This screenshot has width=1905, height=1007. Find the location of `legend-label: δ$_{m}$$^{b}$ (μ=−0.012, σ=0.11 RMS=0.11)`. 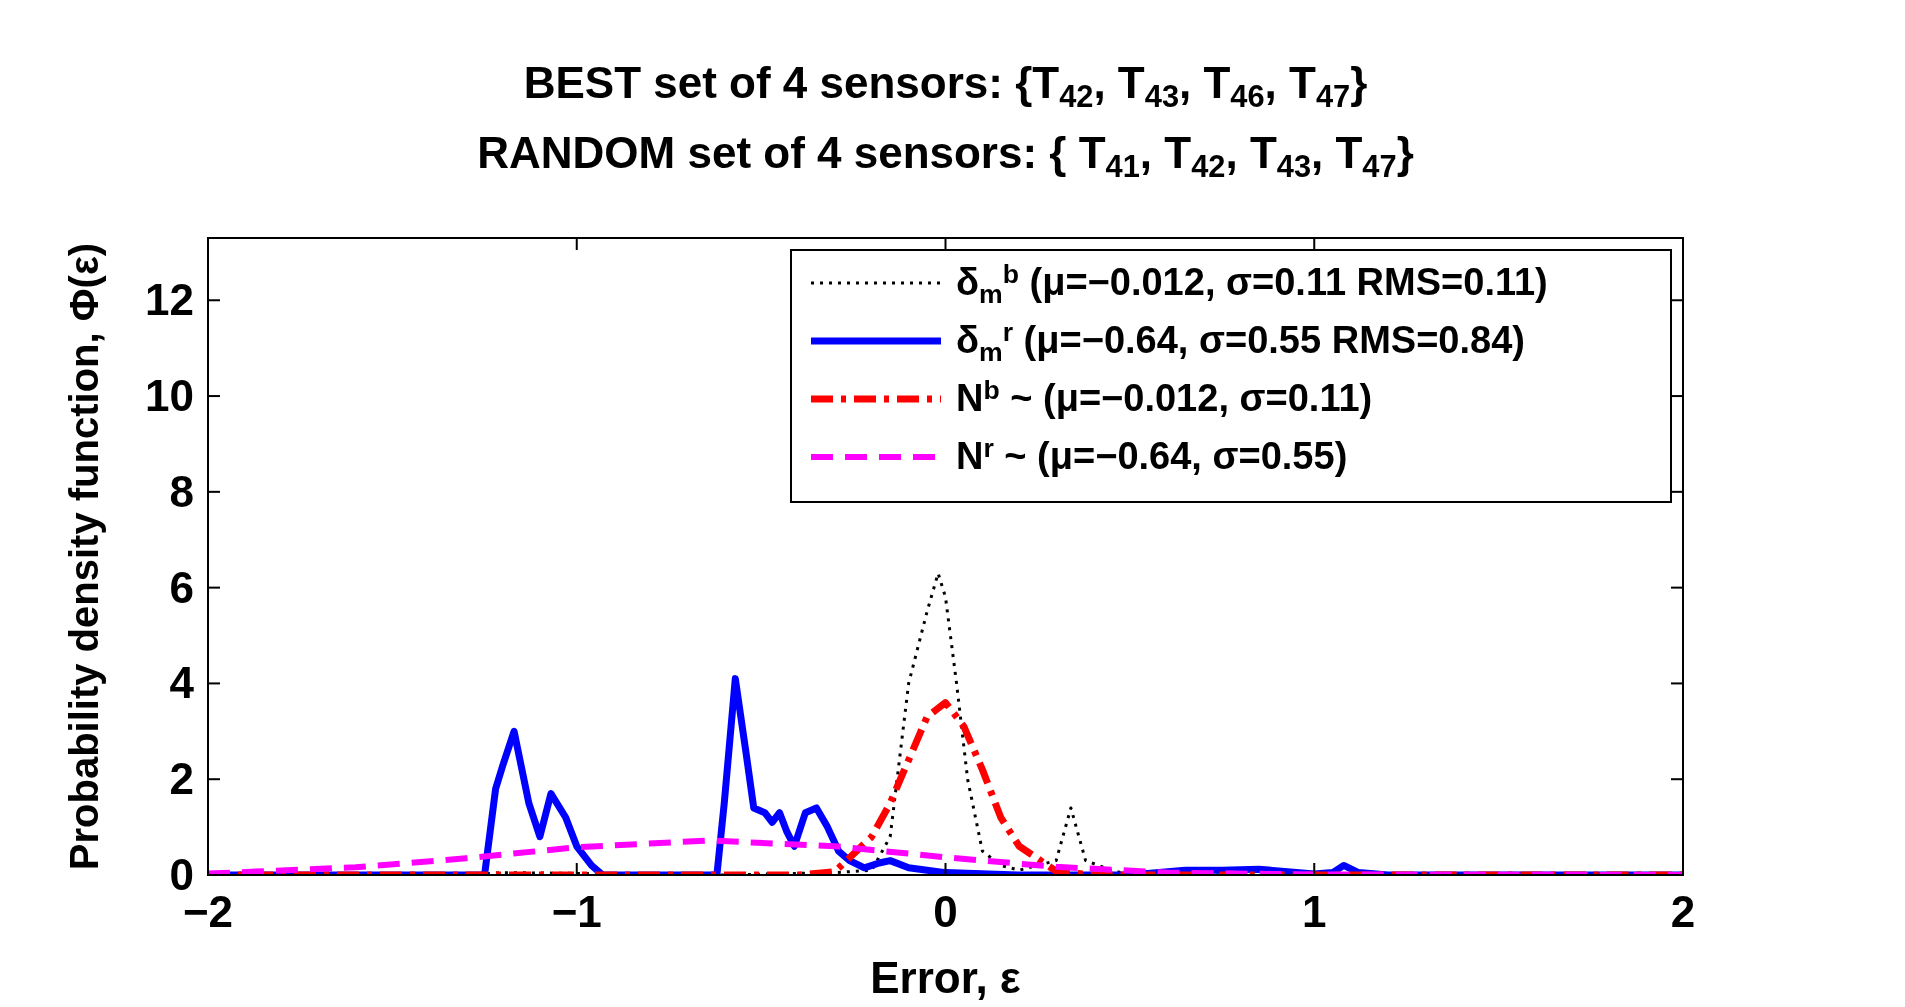

legend-label: δ$_{m}$$^{b}$ (μ=−0.012, σ=0.11 RMS=0.11) is located at coordinates (1252, 284).